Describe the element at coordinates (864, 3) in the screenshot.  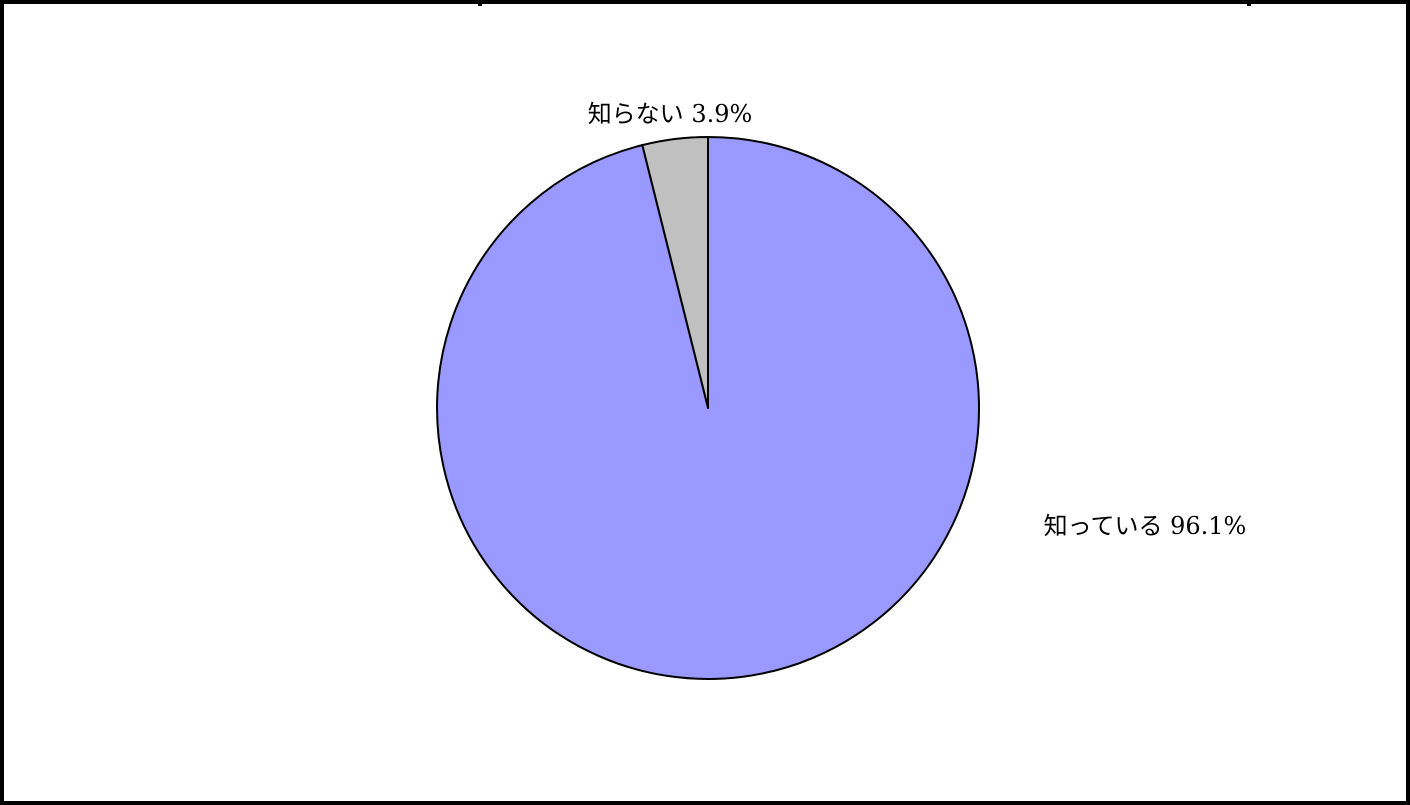
I see `top-table-gridlines` at that location.